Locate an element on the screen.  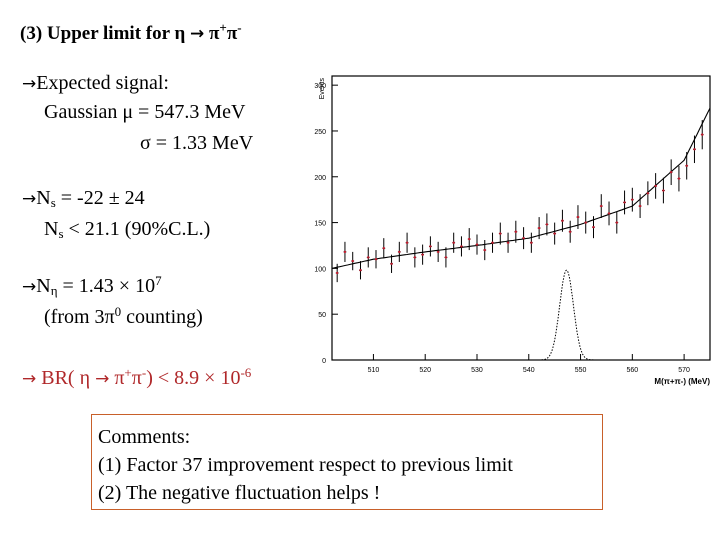
y-tick-label: 300 is located at coordinates (320, 86).